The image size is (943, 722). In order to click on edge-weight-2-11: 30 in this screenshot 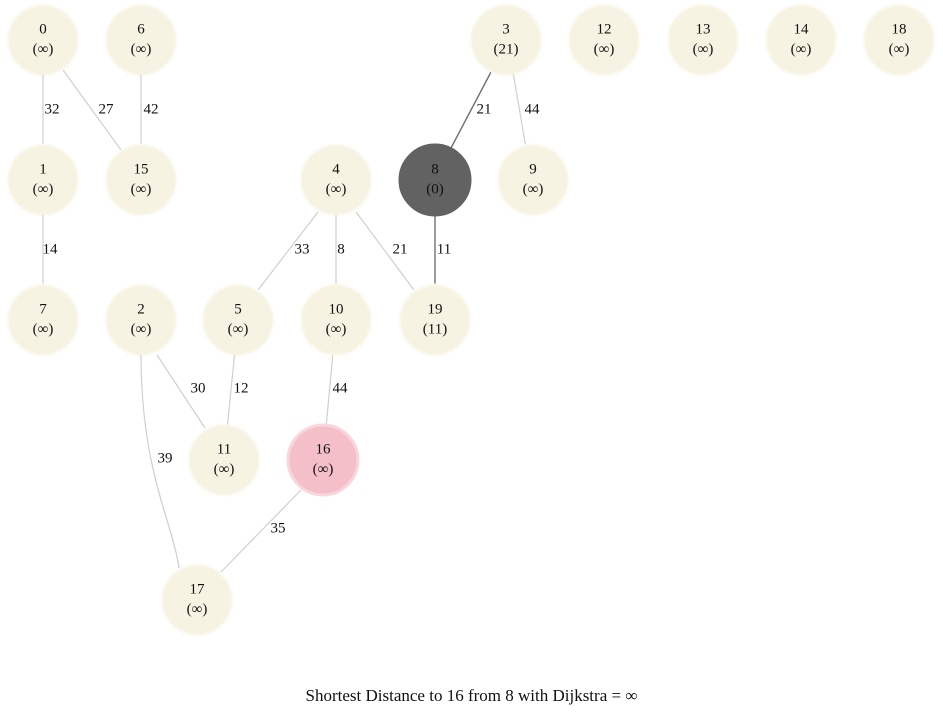, I will do `click(198, 388)`.